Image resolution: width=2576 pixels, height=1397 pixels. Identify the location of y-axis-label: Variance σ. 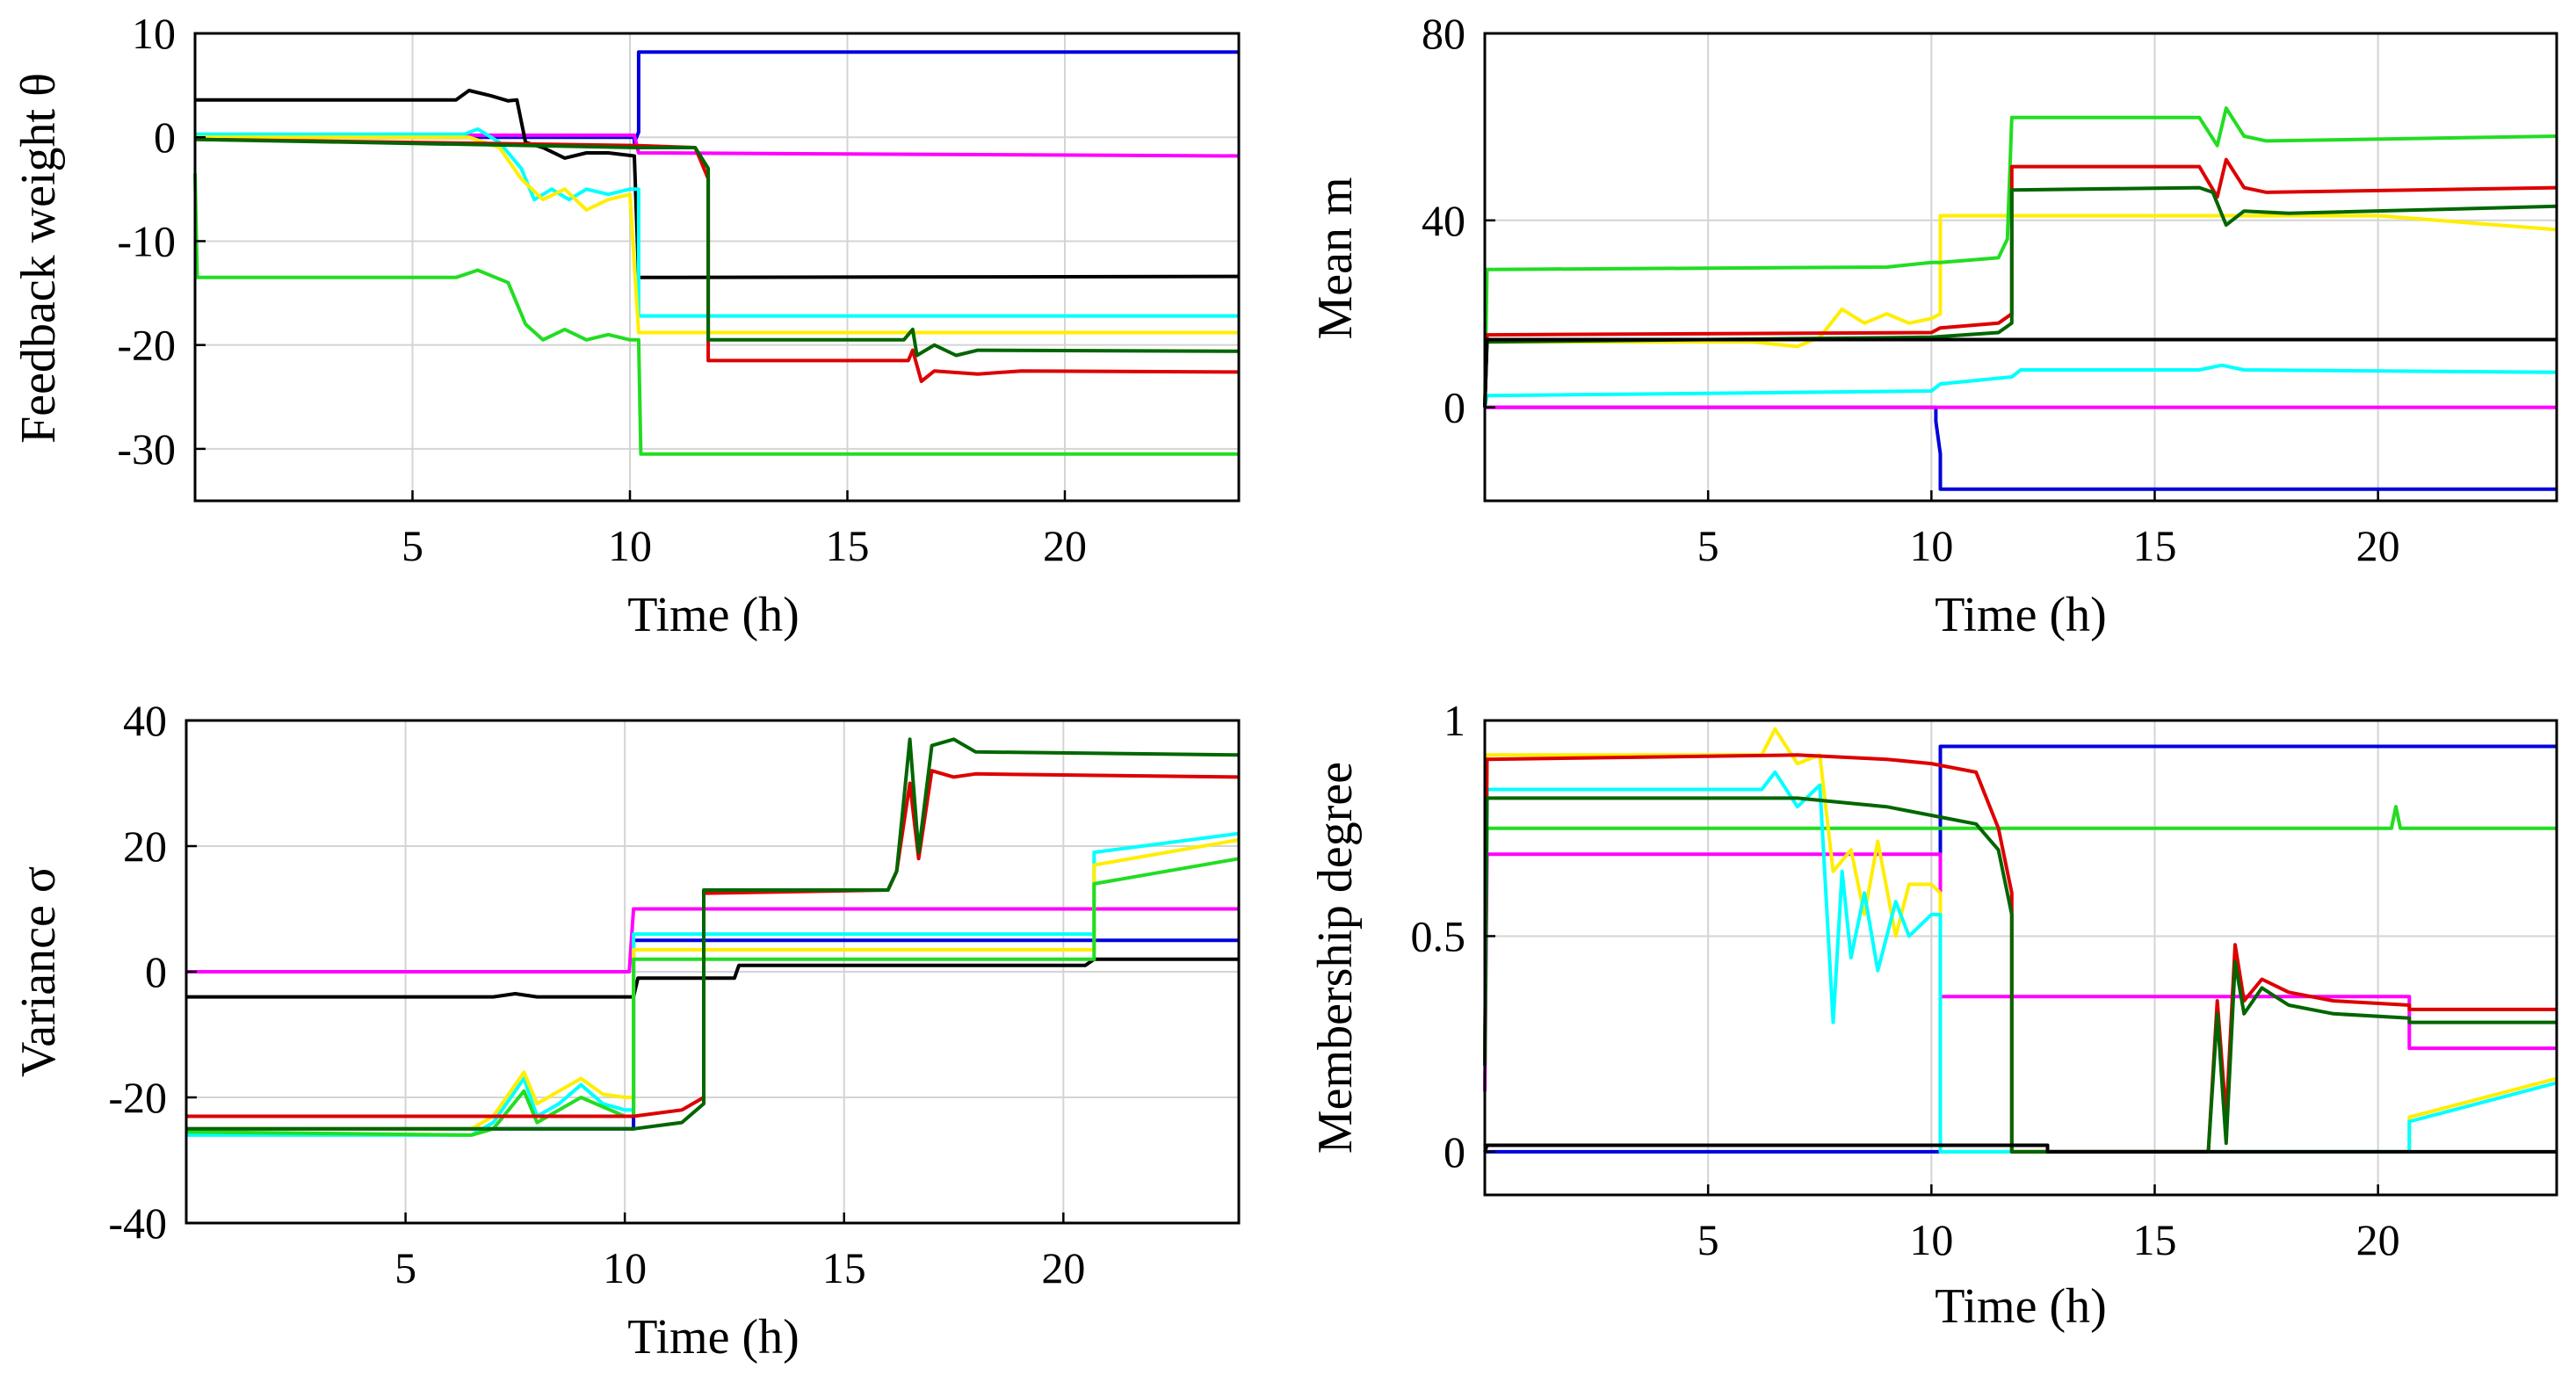
(38, 971).